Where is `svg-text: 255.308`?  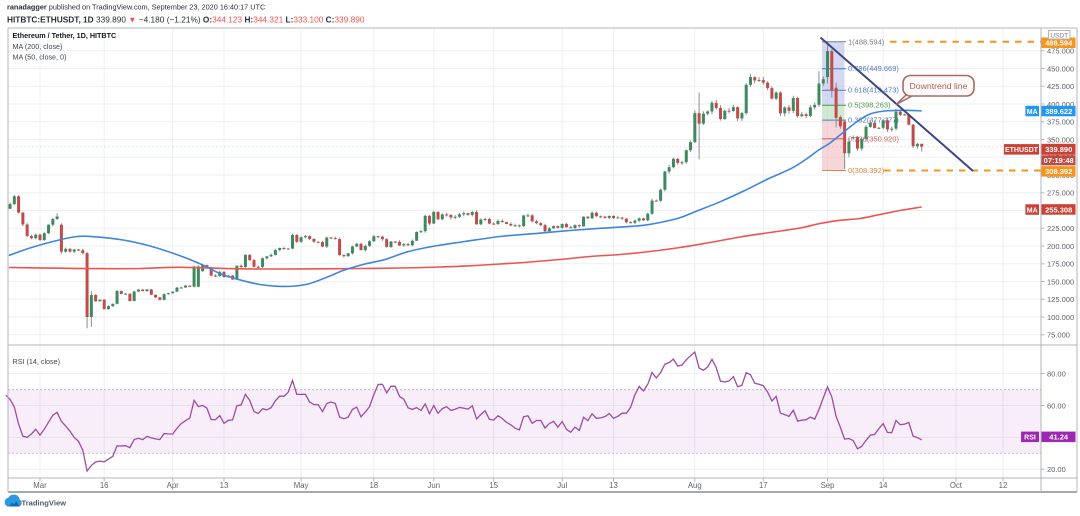 svg-text: 255.308 is located at coordinates (1058, 209).